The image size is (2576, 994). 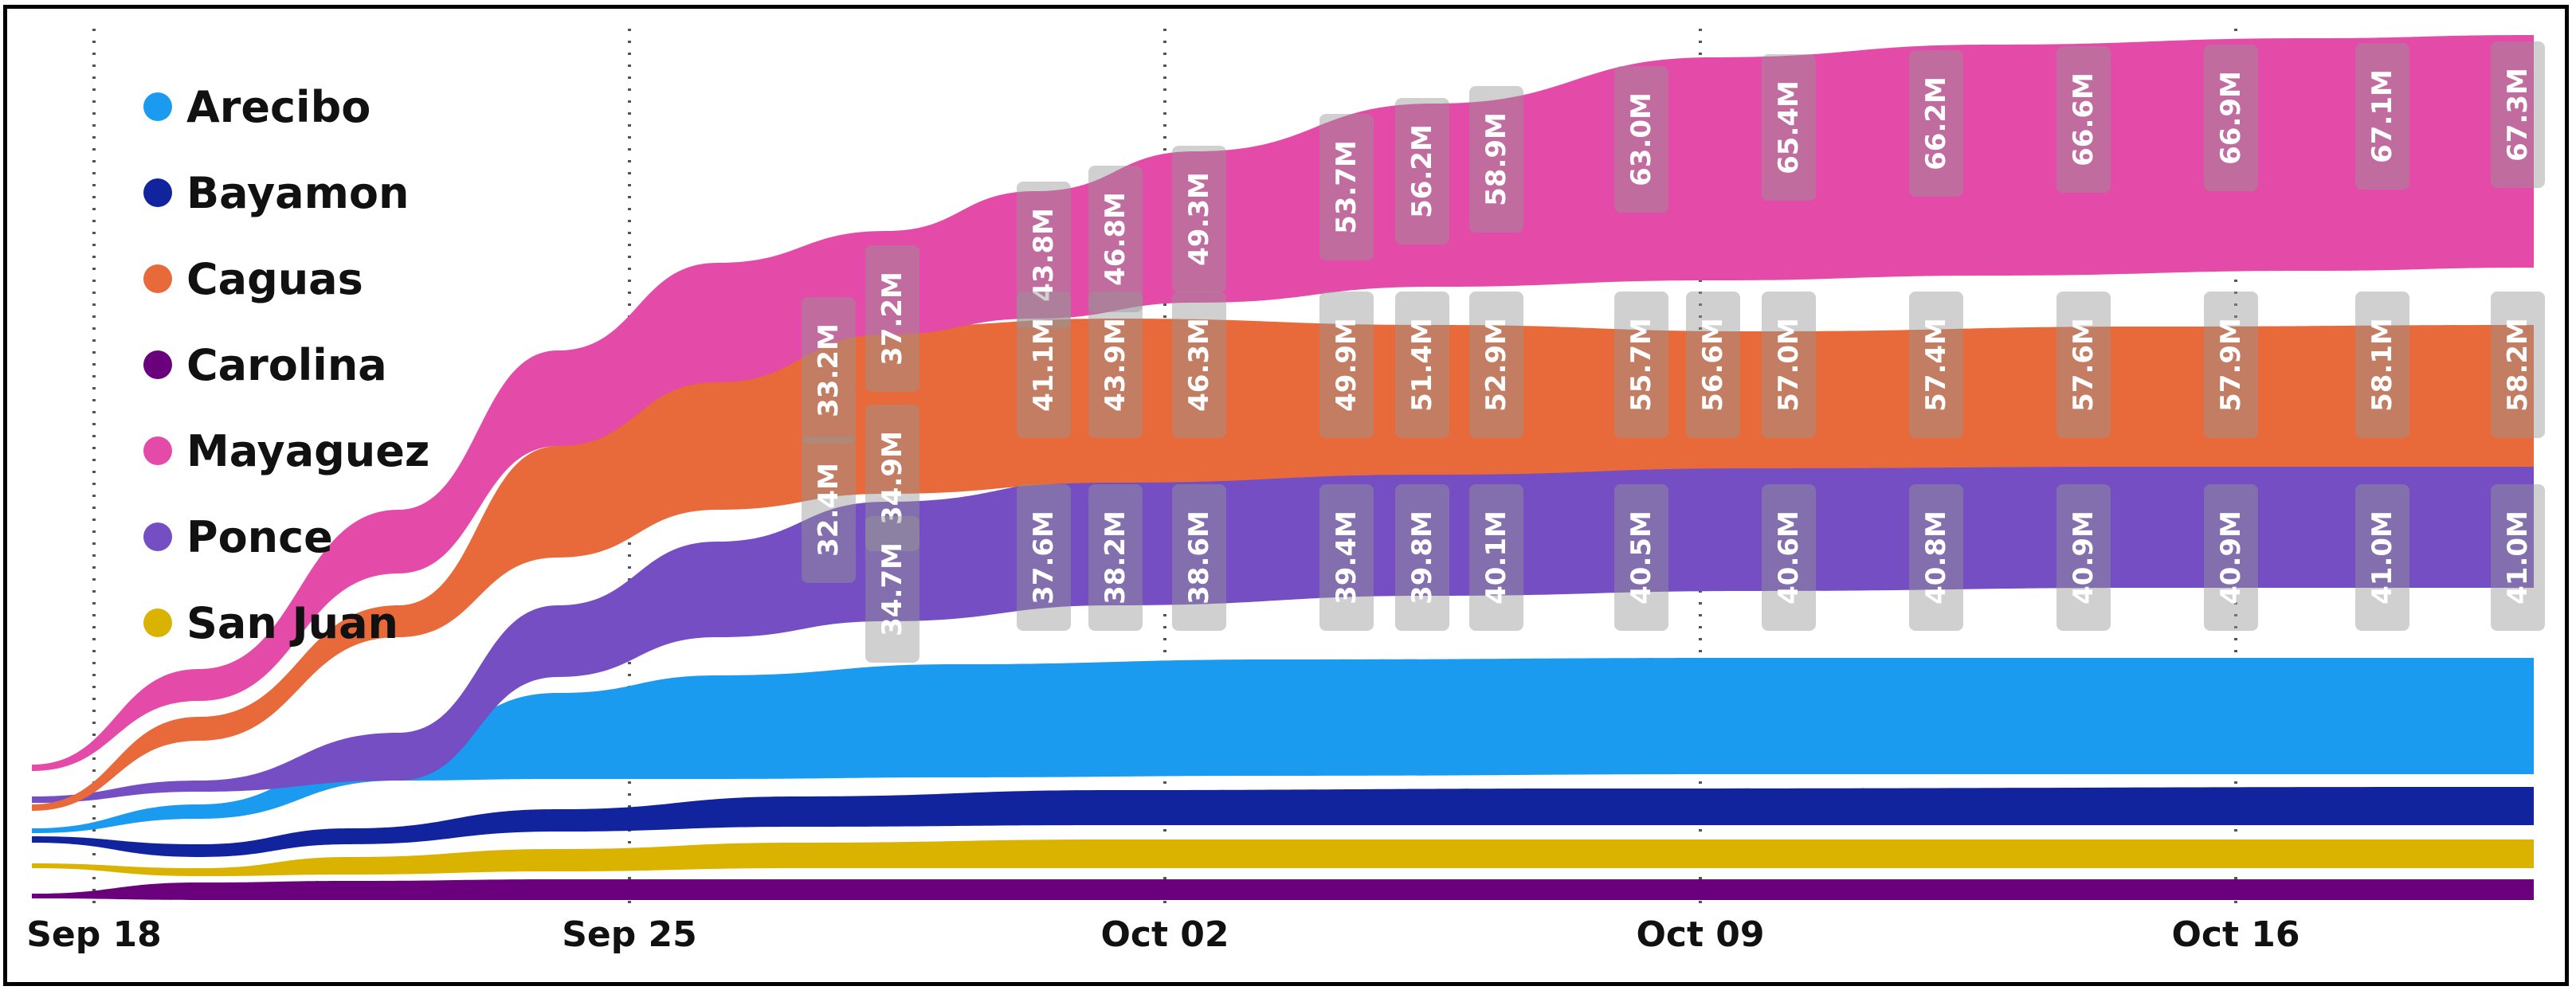 I want to click on legend-marker-san-juan, so click(x=157, y=623).